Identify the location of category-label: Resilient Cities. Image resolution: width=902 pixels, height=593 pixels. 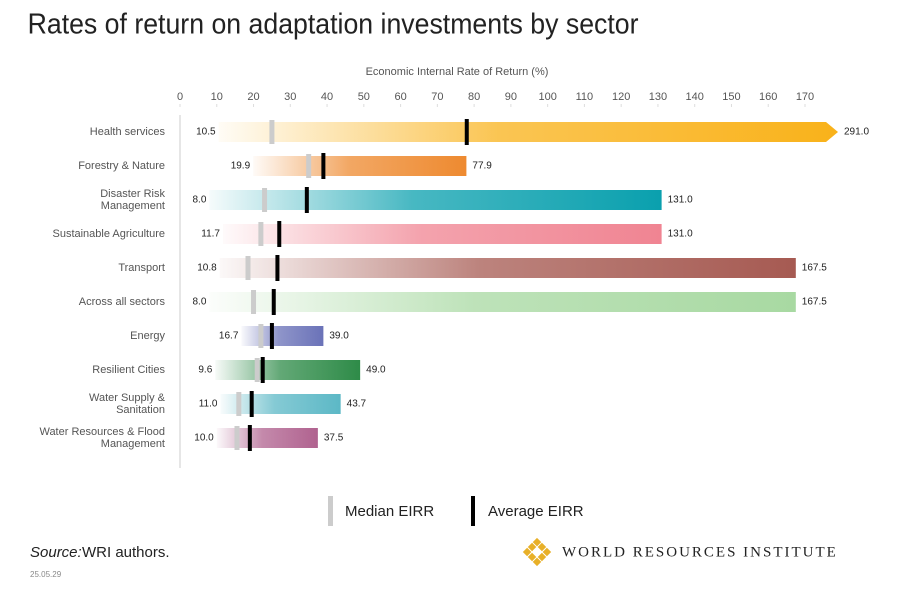
(128, 370).